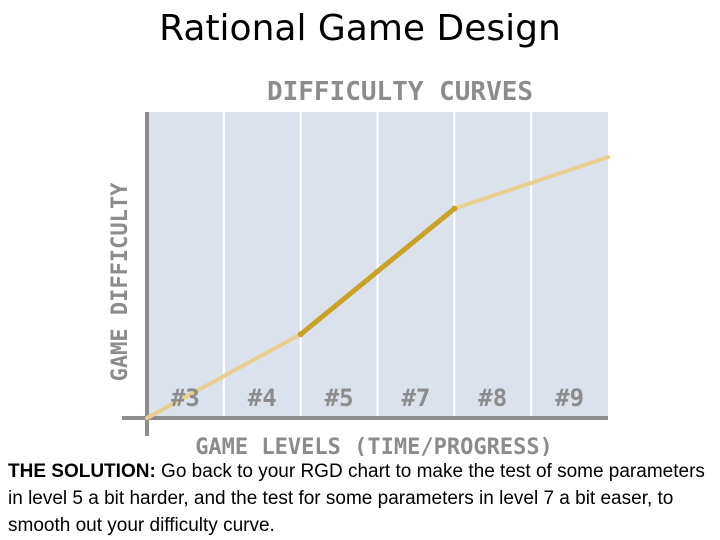 This screenshot has height=540, width=720. Describe the element at coordinates (262, 398) in the screenshot. I see `x-tick-label: #4` at that location.